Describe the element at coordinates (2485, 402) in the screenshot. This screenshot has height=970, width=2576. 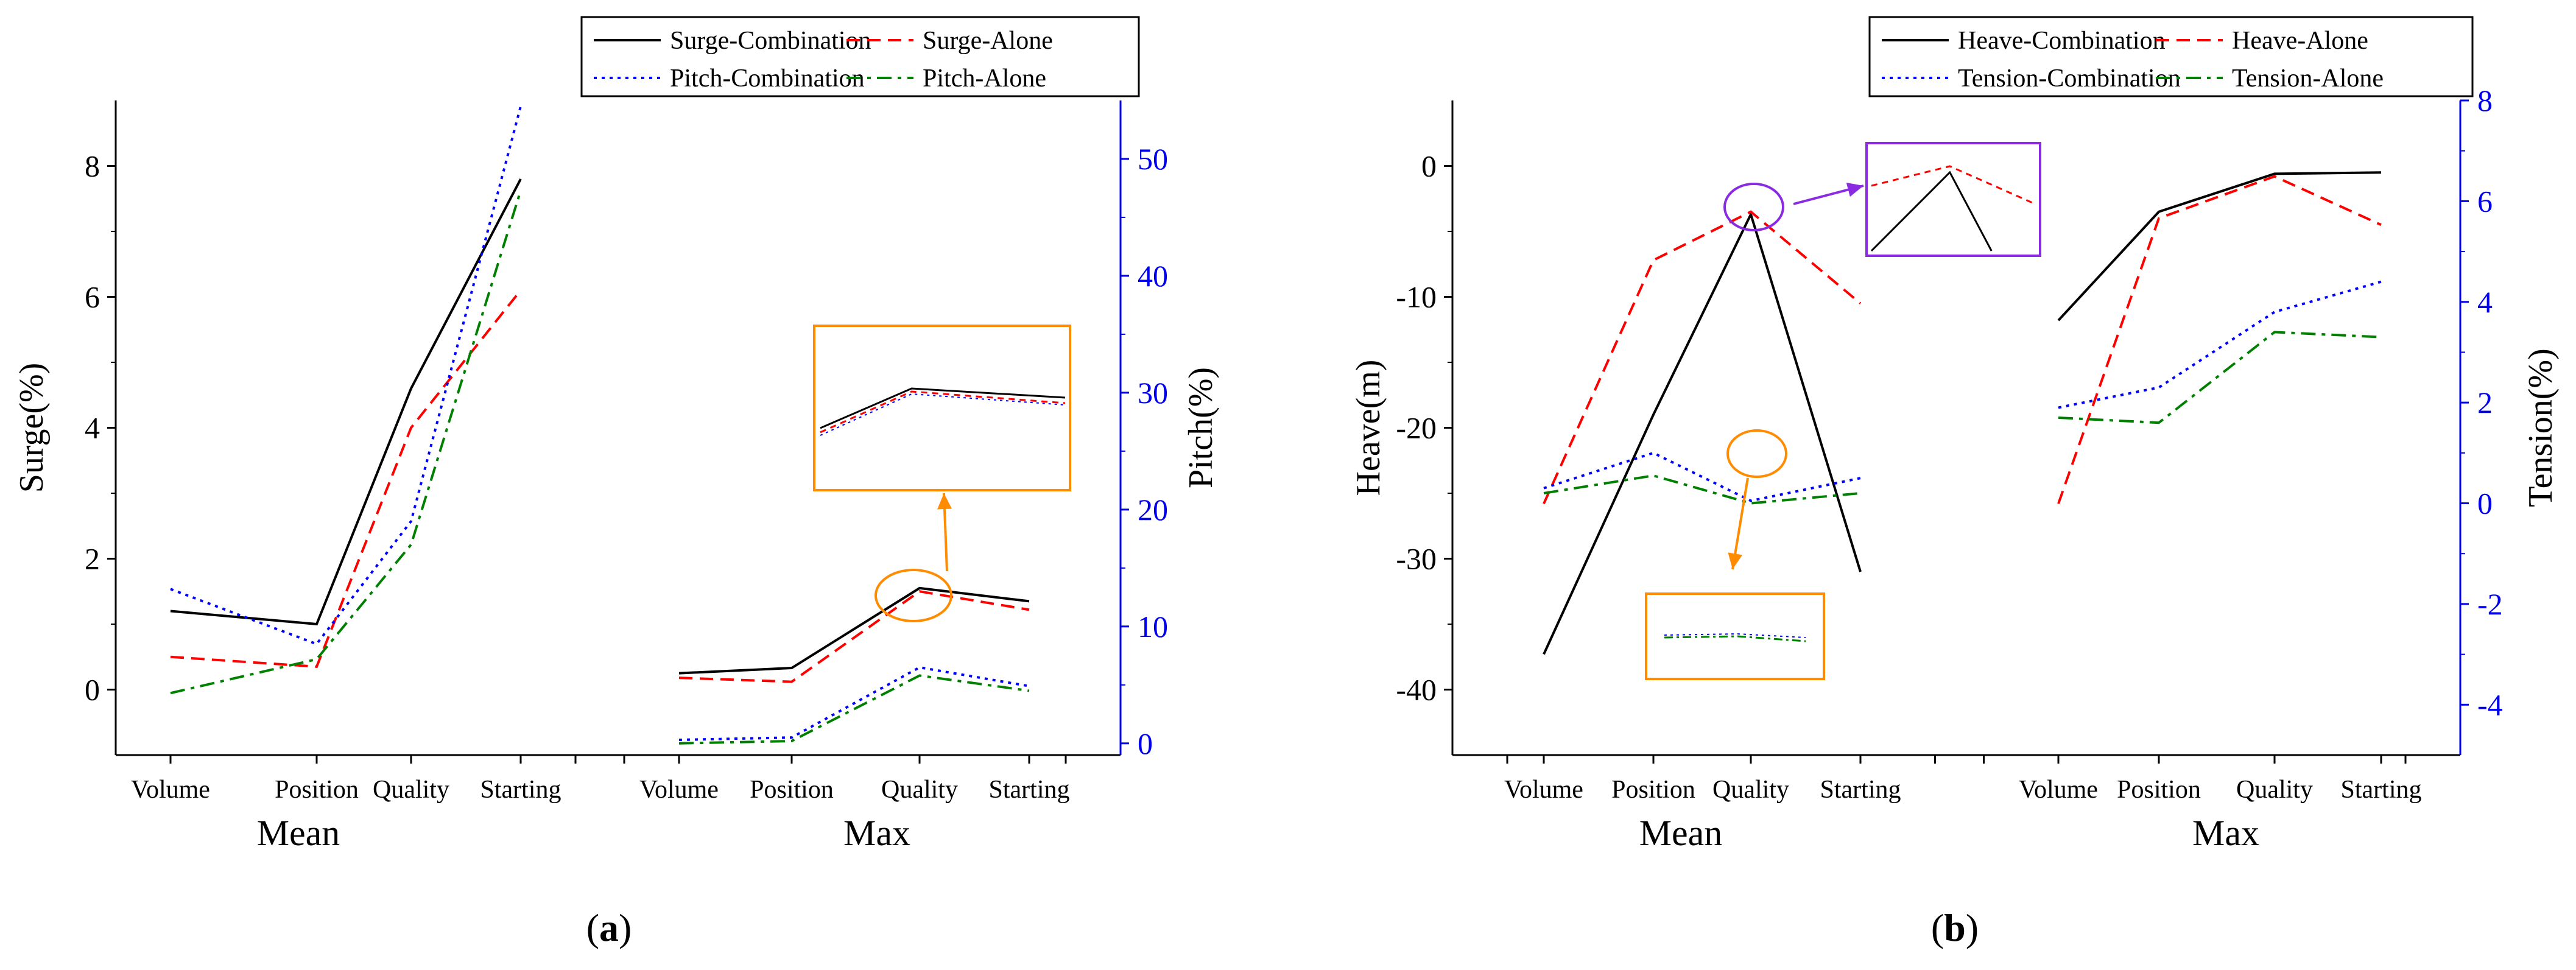
I see `right-tick-label: 2` at that location.